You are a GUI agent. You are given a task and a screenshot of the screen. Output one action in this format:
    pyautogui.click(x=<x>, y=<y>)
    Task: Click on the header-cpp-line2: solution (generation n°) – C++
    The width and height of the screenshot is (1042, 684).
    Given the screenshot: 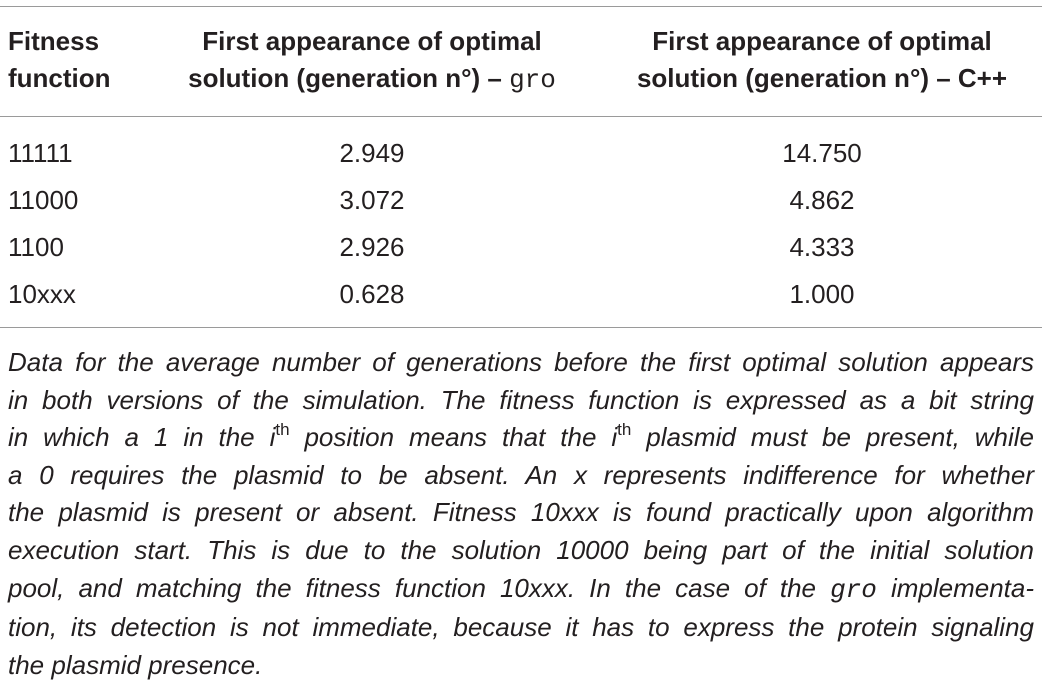 What is the action you would take?
    pyautogui.click(x=822, y=78)
    